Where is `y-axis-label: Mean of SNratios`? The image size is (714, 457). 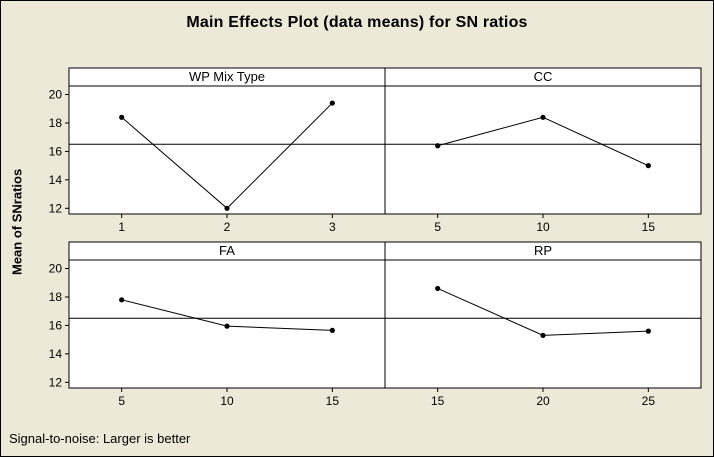
y-axis-label: Mean of SNratios is located at coordinates (17, 221).